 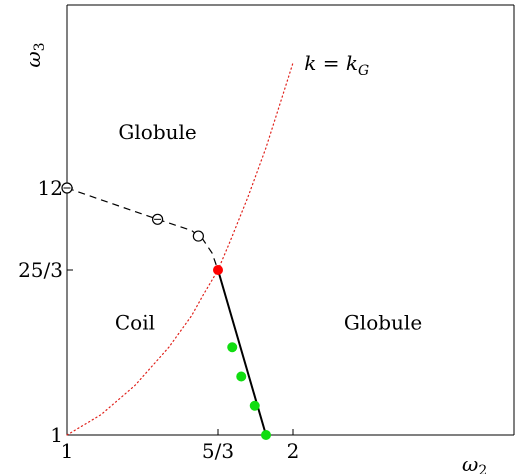 I want to click on y-tick-label-0: 1, so click(x=56, y=435).